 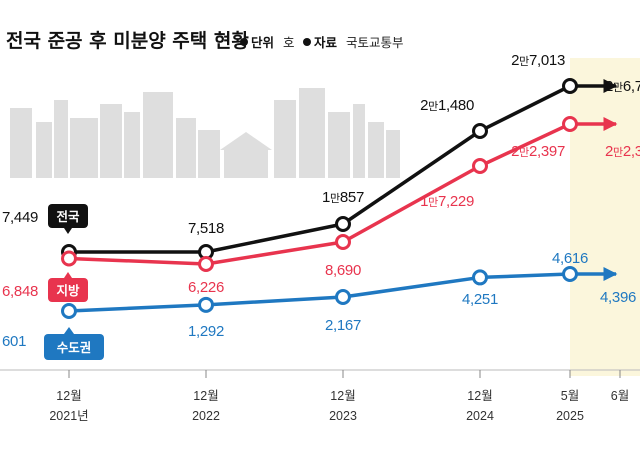 I want to click on unit-note: 단위 호, so click(x=267, y=42).